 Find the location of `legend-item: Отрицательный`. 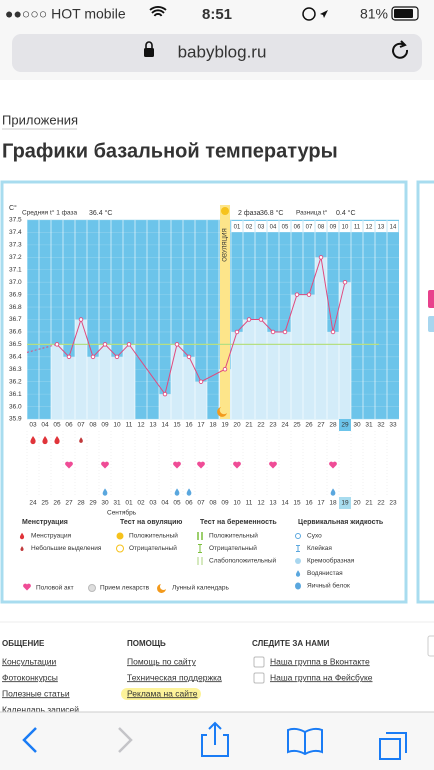

legend-item: Отрицательный is located at coordinates (153, 548).